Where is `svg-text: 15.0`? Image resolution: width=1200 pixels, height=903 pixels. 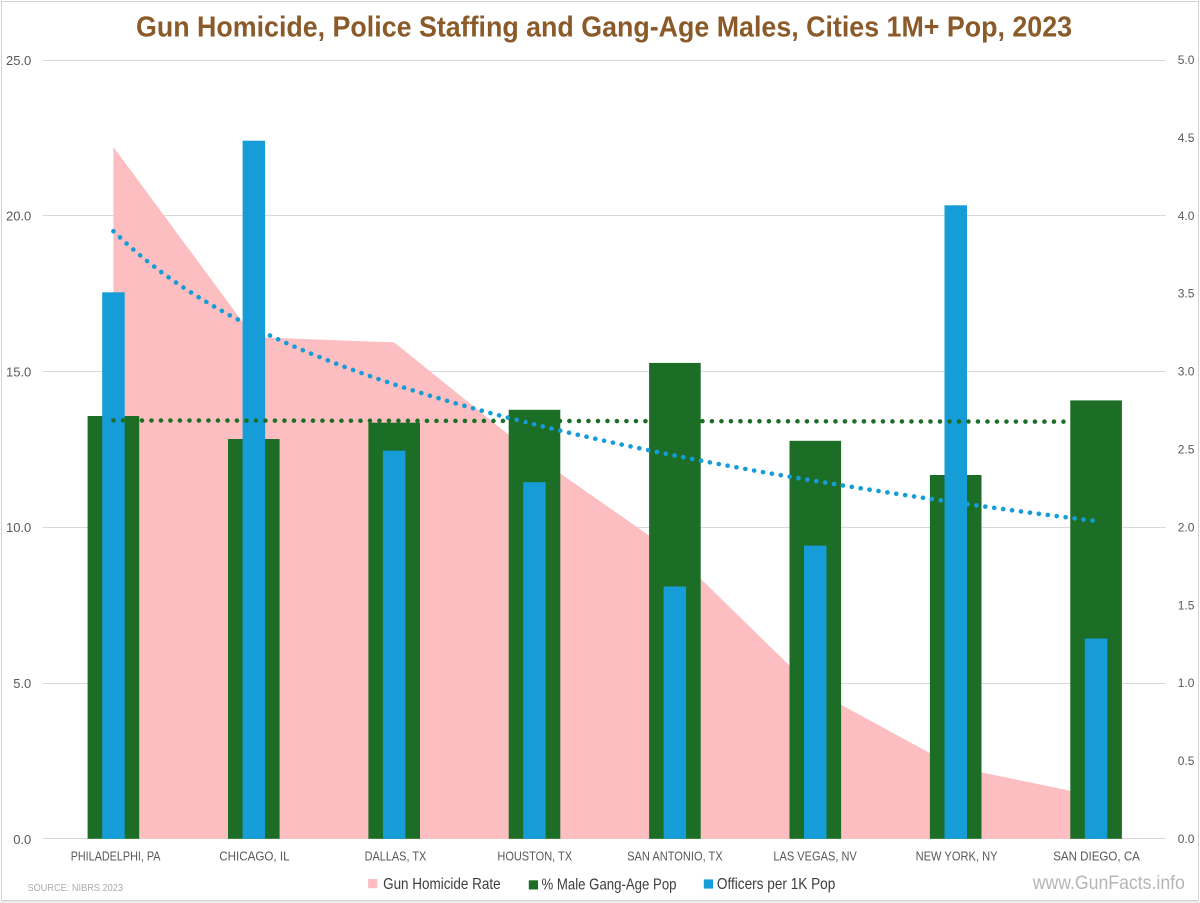 svg-text: 15.0 is located at coordinates (18, 371).